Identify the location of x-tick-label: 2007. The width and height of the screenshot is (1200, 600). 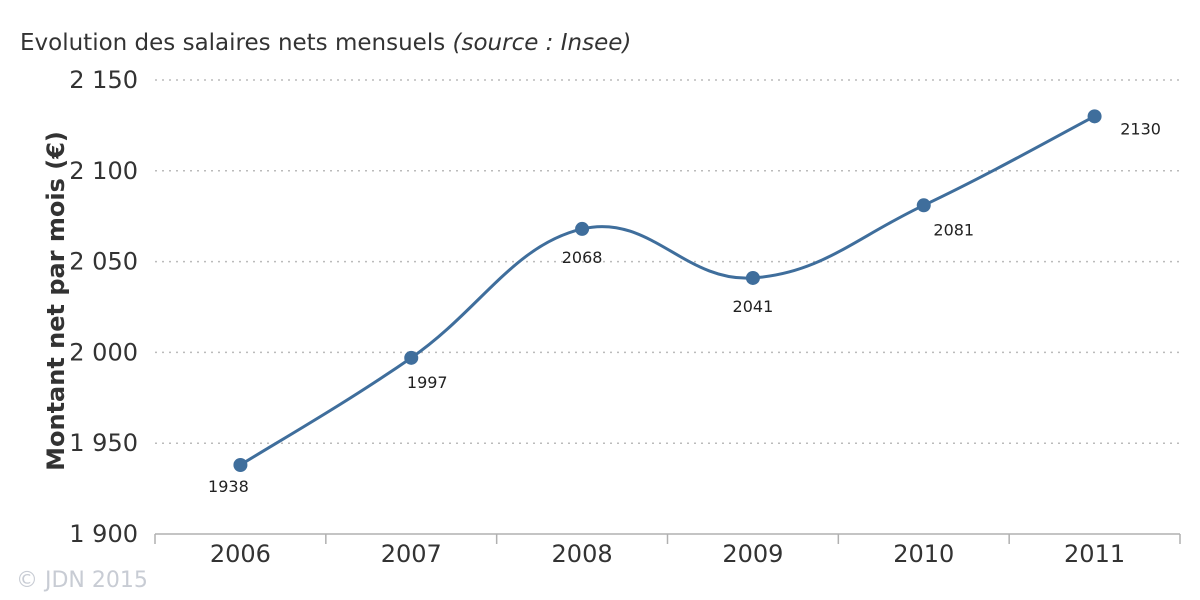
(411, 554).